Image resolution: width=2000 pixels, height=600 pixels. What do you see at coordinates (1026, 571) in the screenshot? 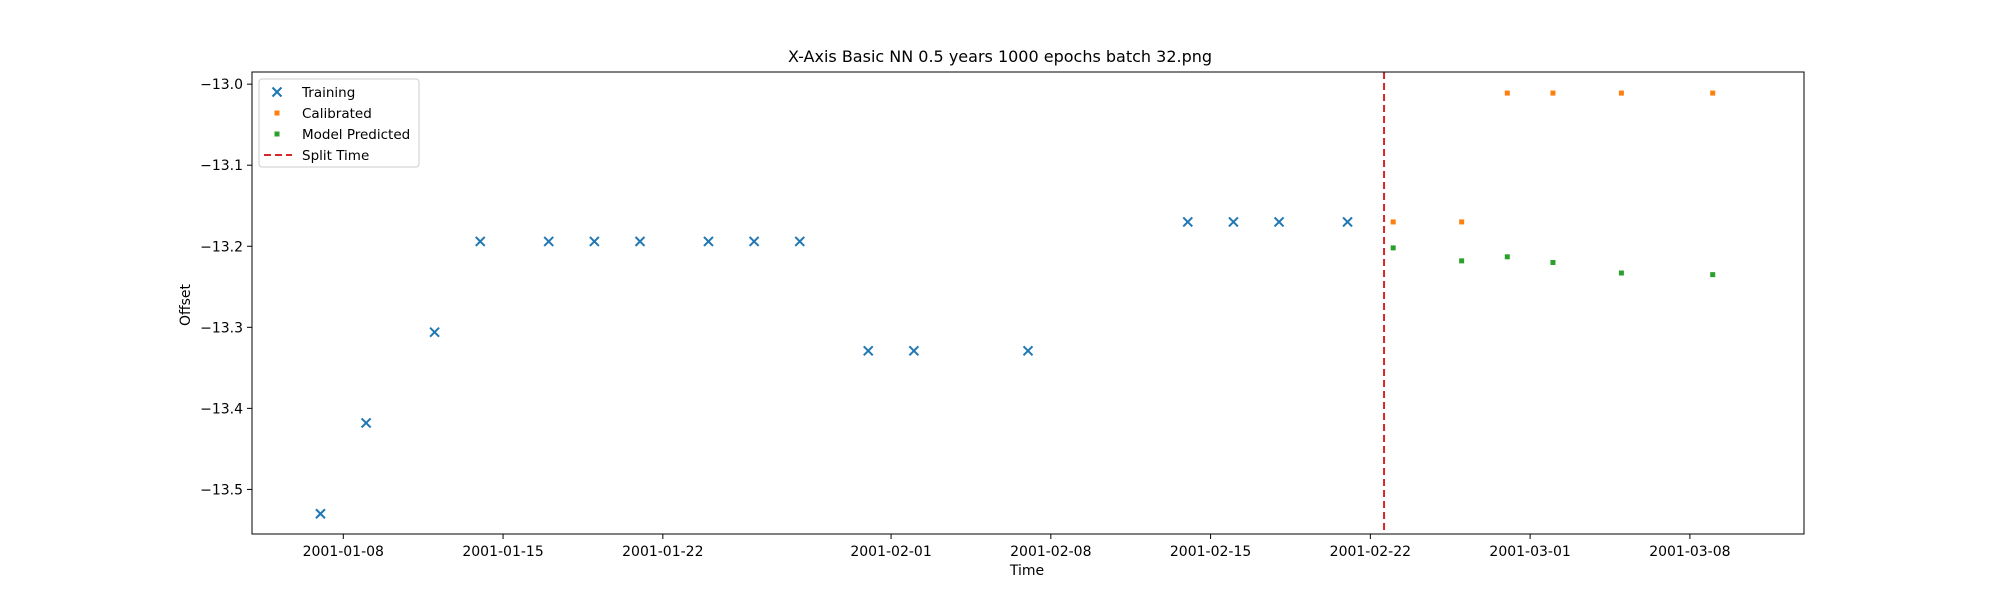
I see `x-axis-title: Time` at bounding box center [1026, 571].